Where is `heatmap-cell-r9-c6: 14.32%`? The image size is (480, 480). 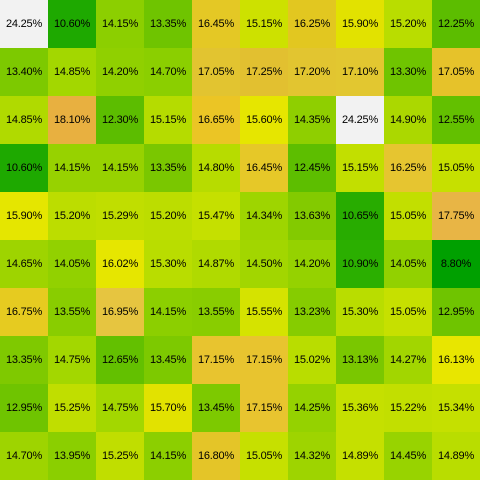
heatmap-cell-r9-c6: 14.32% is located at coordinates (312, 456).